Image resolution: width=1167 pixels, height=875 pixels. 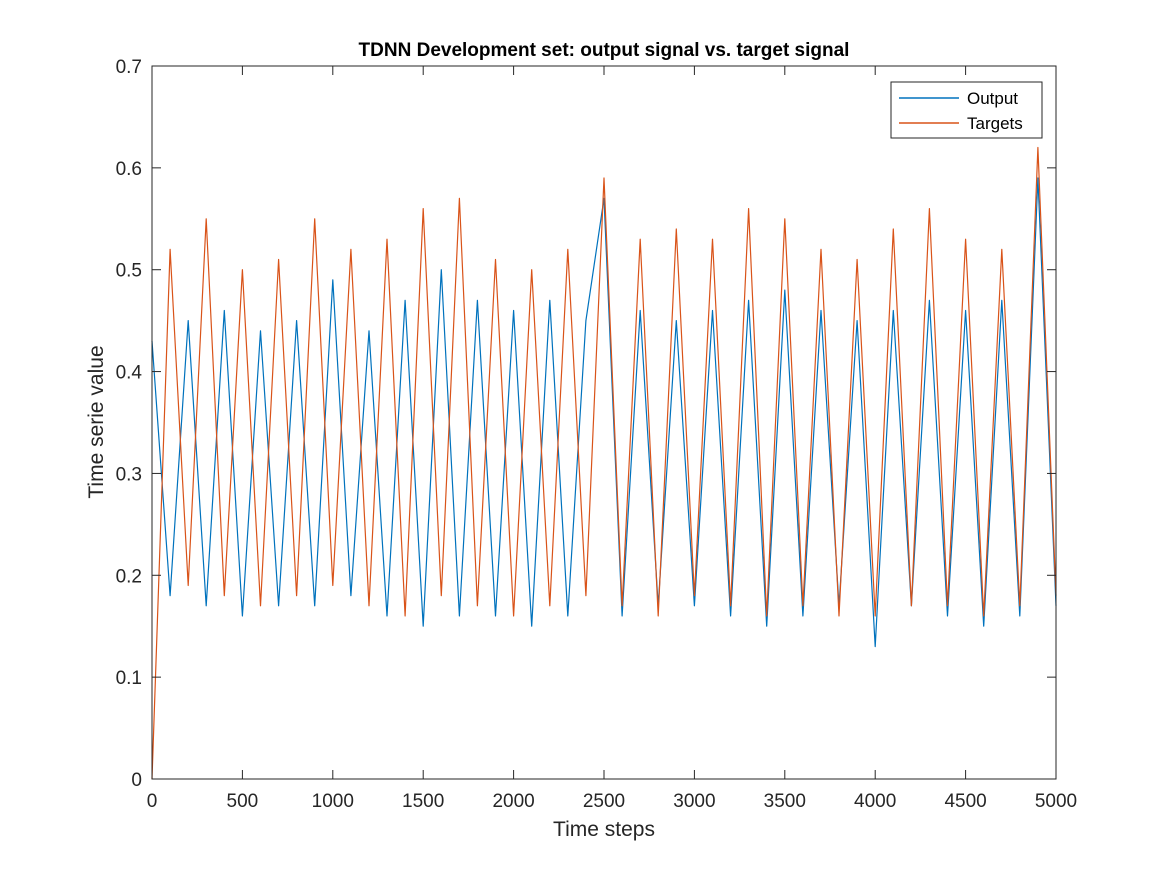 What do you see at coordinates (694, 801) in the screenshot?
I see `x-tick-label: 3000` at bounding box center [694, 801].